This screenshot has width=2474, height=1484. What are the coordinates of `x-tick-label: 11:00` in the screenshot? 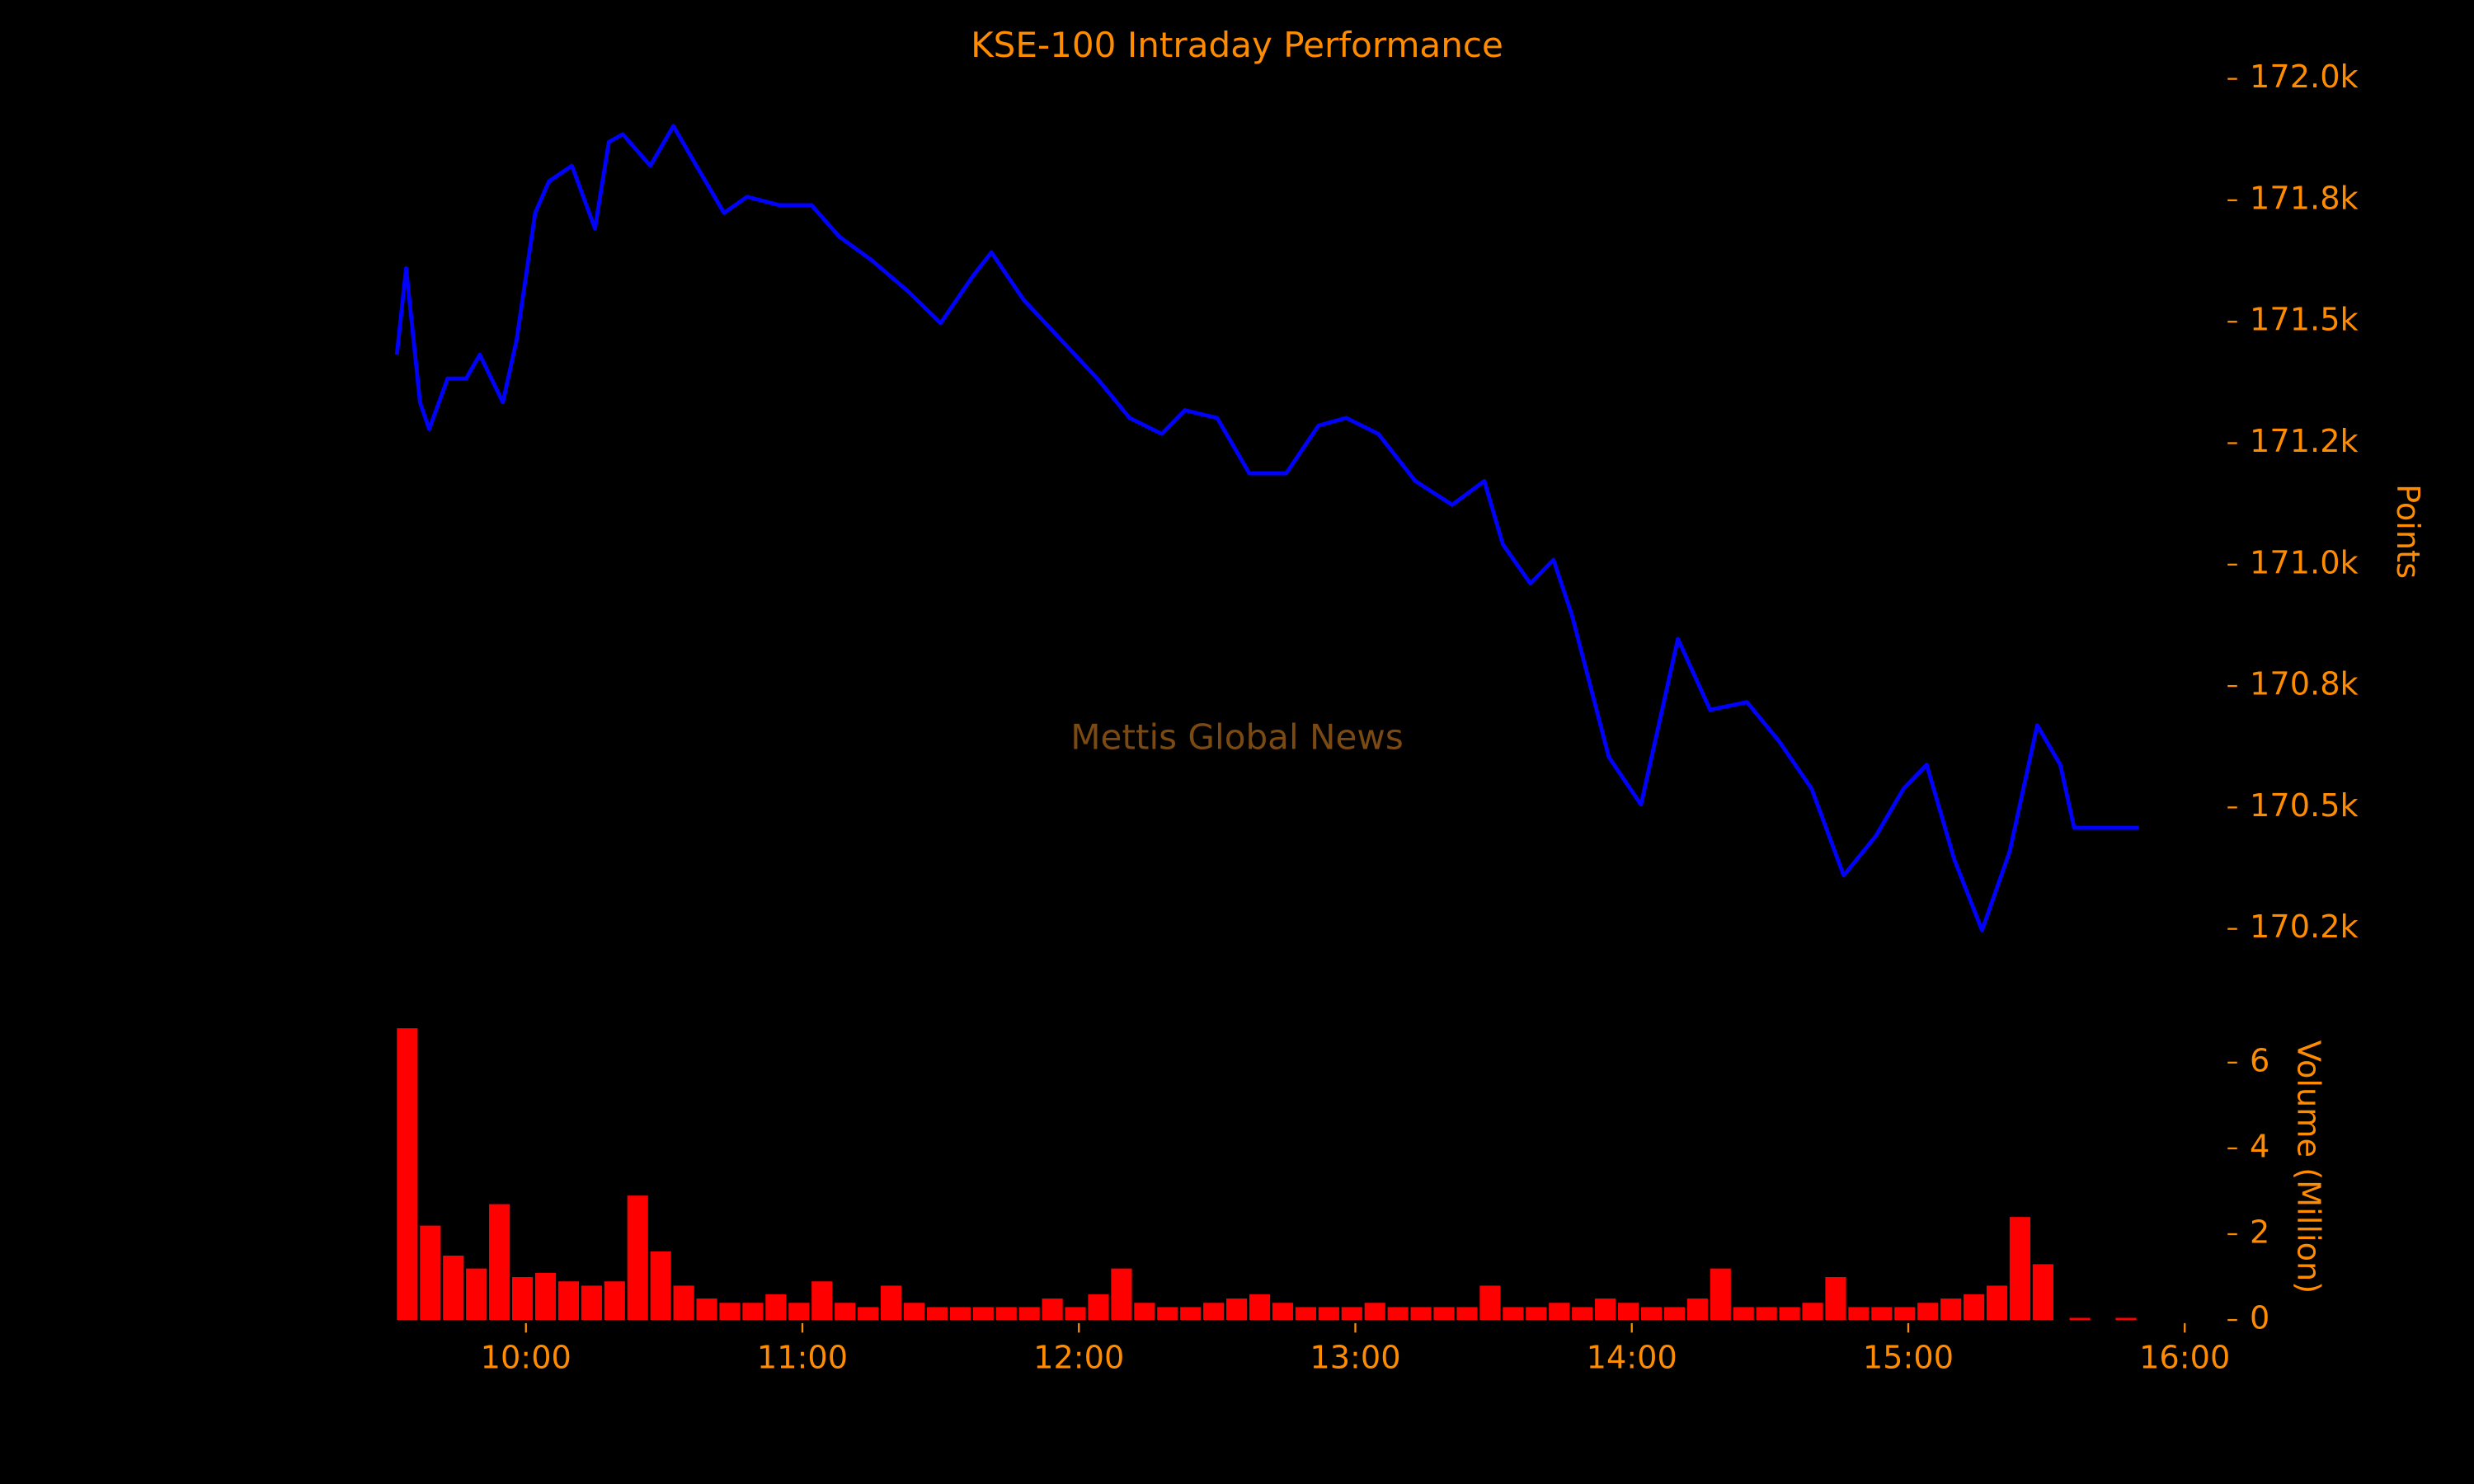 It's located at (802, 1357).